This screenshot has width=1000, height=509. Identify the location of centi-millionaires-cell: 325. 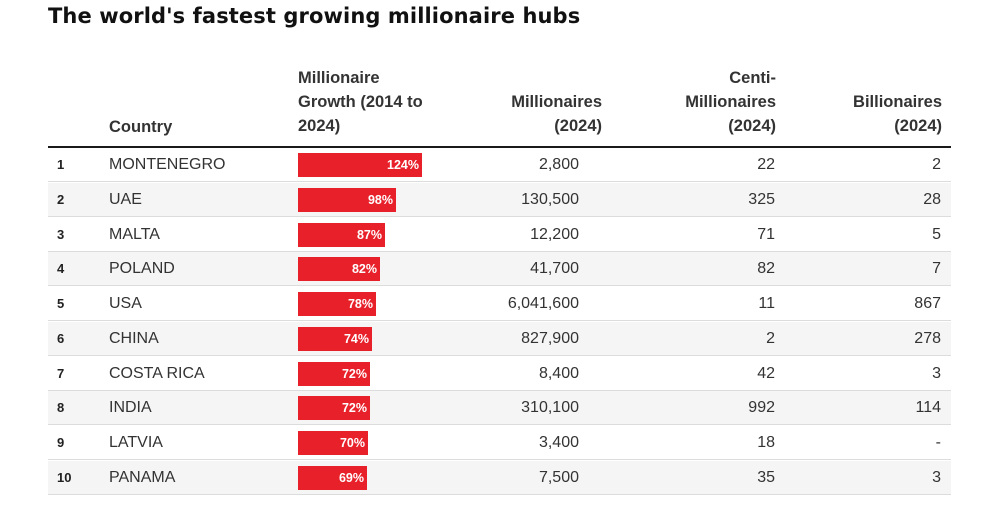
(761, 199).